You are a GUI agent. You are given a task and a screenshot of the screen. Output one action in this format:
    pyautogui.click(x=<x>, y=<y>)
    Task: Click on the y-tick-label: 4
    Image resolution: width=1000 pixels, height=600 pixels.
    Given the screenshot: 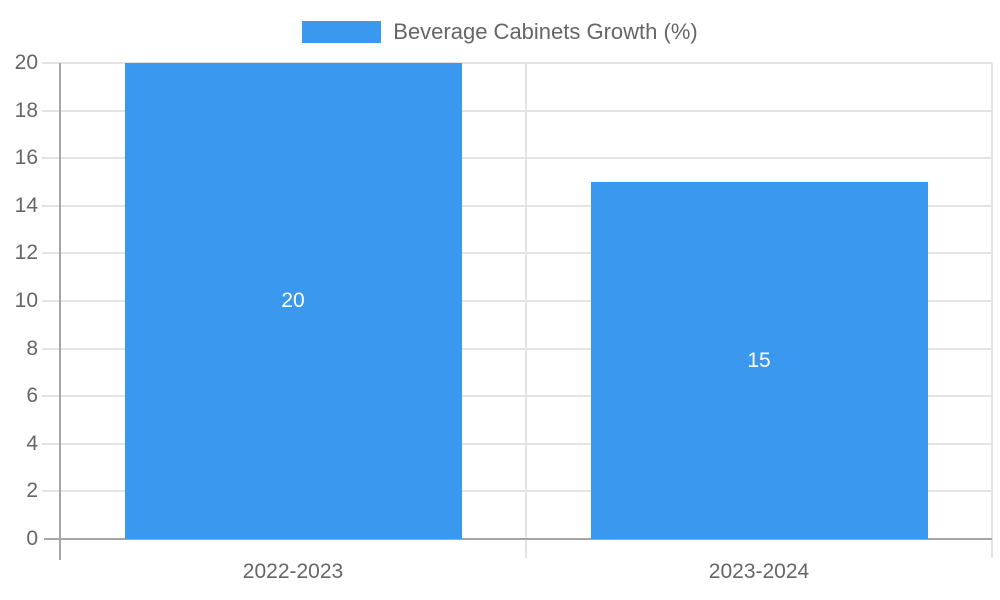 What is the action you would take?
    pyautogui.click(x=32, y=443)
    